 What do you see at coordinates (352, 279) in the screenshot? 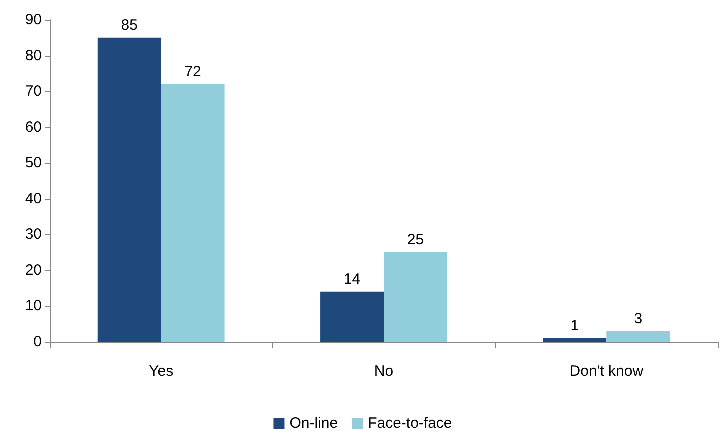
I see `data-label: 14` at bounding box center [352, 279].